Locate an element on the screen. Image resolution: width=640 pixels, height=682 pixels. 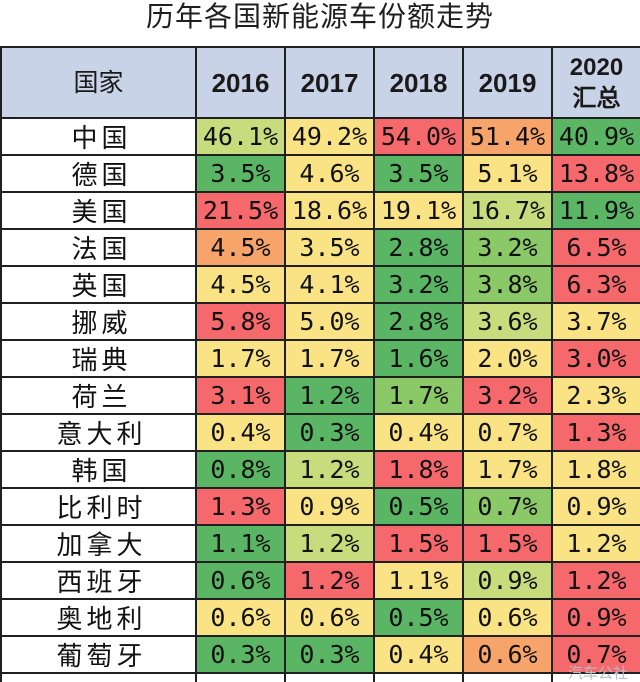
country-cell: 英国 is located at coordinates (99, 285).